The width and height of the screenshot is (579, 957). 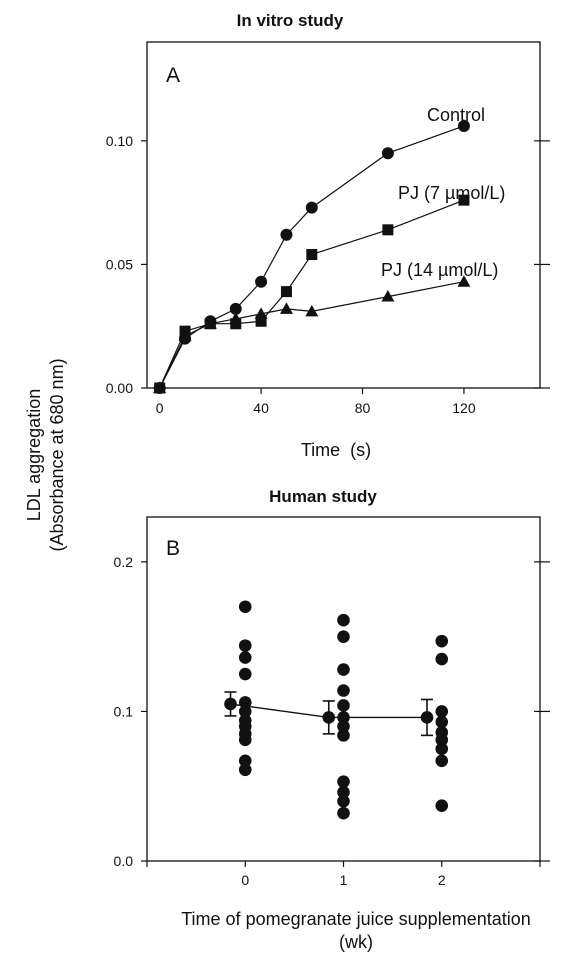 What do you see at coordinates (124, 562) in the screenshot?
I see `b-ytick-label-2: 0.2` at bounding box center [124, 562].